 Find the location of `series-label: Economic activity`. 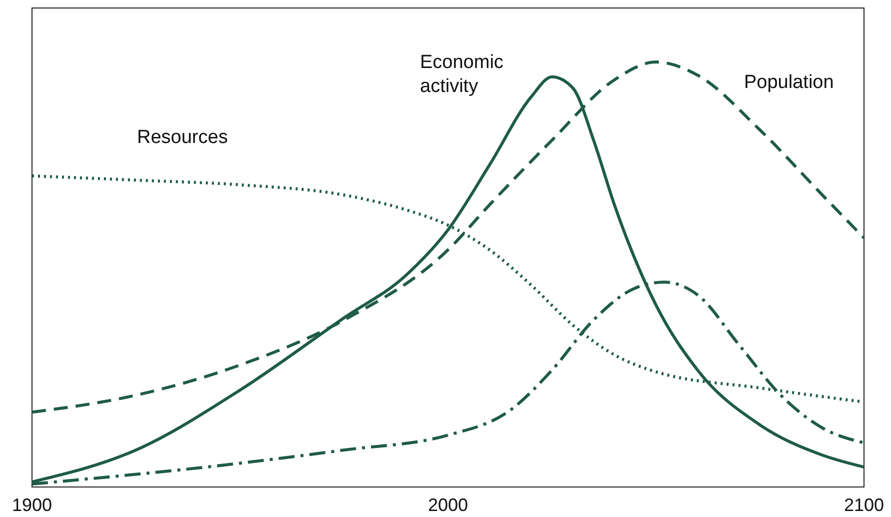

series-label: Economic activity is located at coordinates (462, 74).